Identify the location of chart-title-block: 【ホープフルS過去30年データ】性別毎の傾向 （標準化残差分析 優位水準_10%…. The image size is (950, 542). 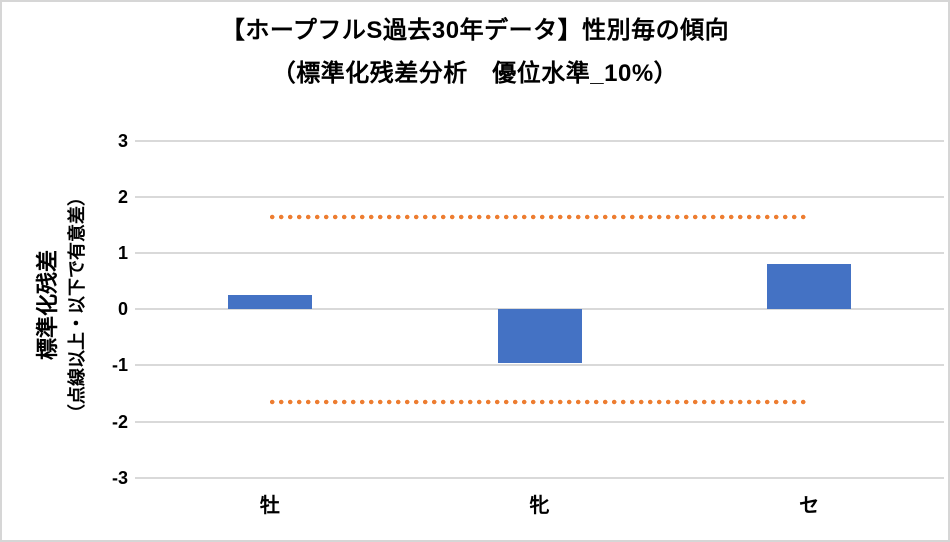
(475, 52).